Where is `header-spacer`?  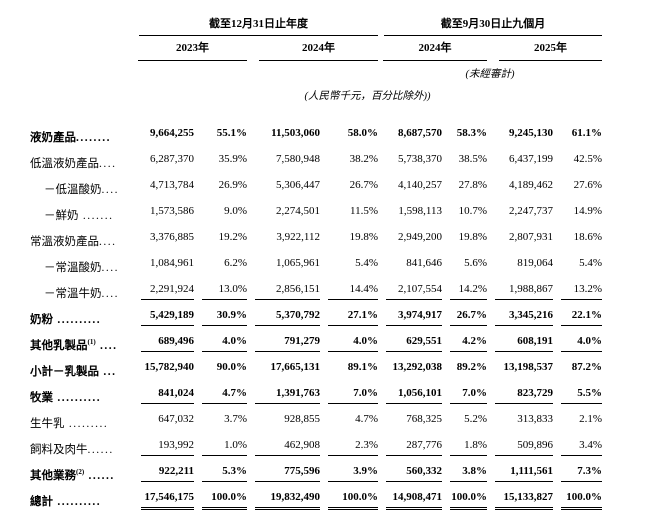
header-spacer is located at coordinates (204, 72).